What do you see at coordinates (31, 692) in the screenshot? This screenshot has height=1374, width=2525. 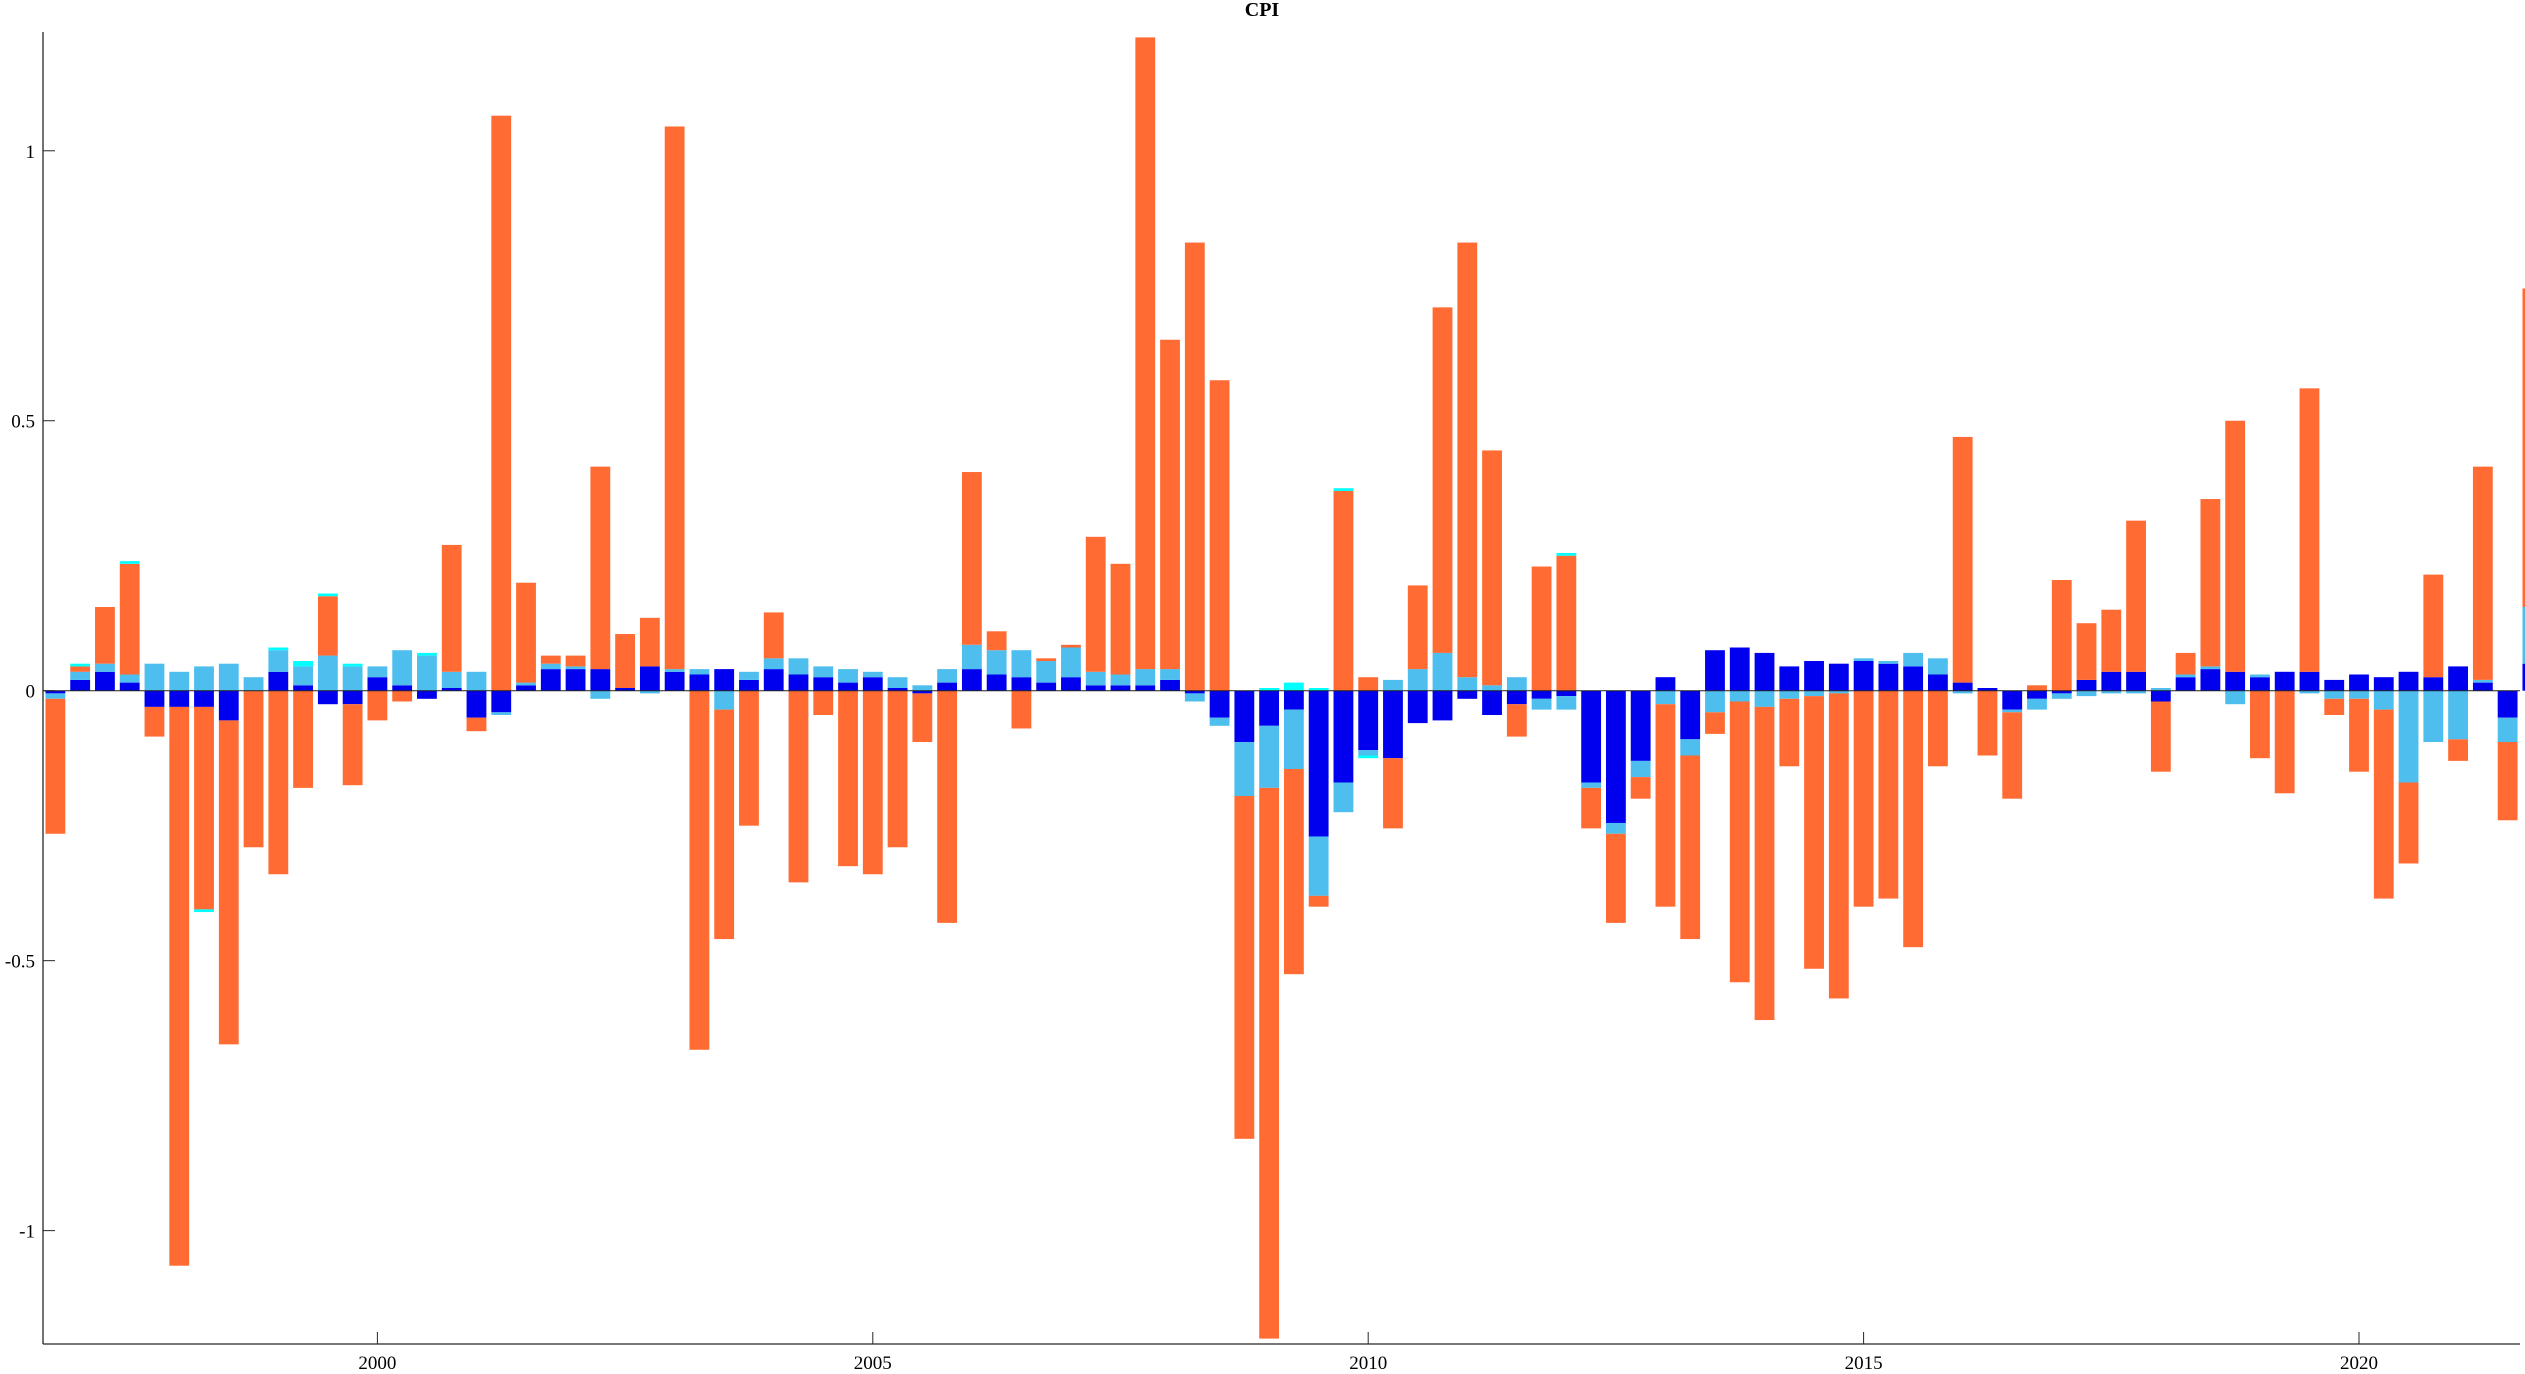 I see `y-tick-label: 0` at bounding box center [31, 692].